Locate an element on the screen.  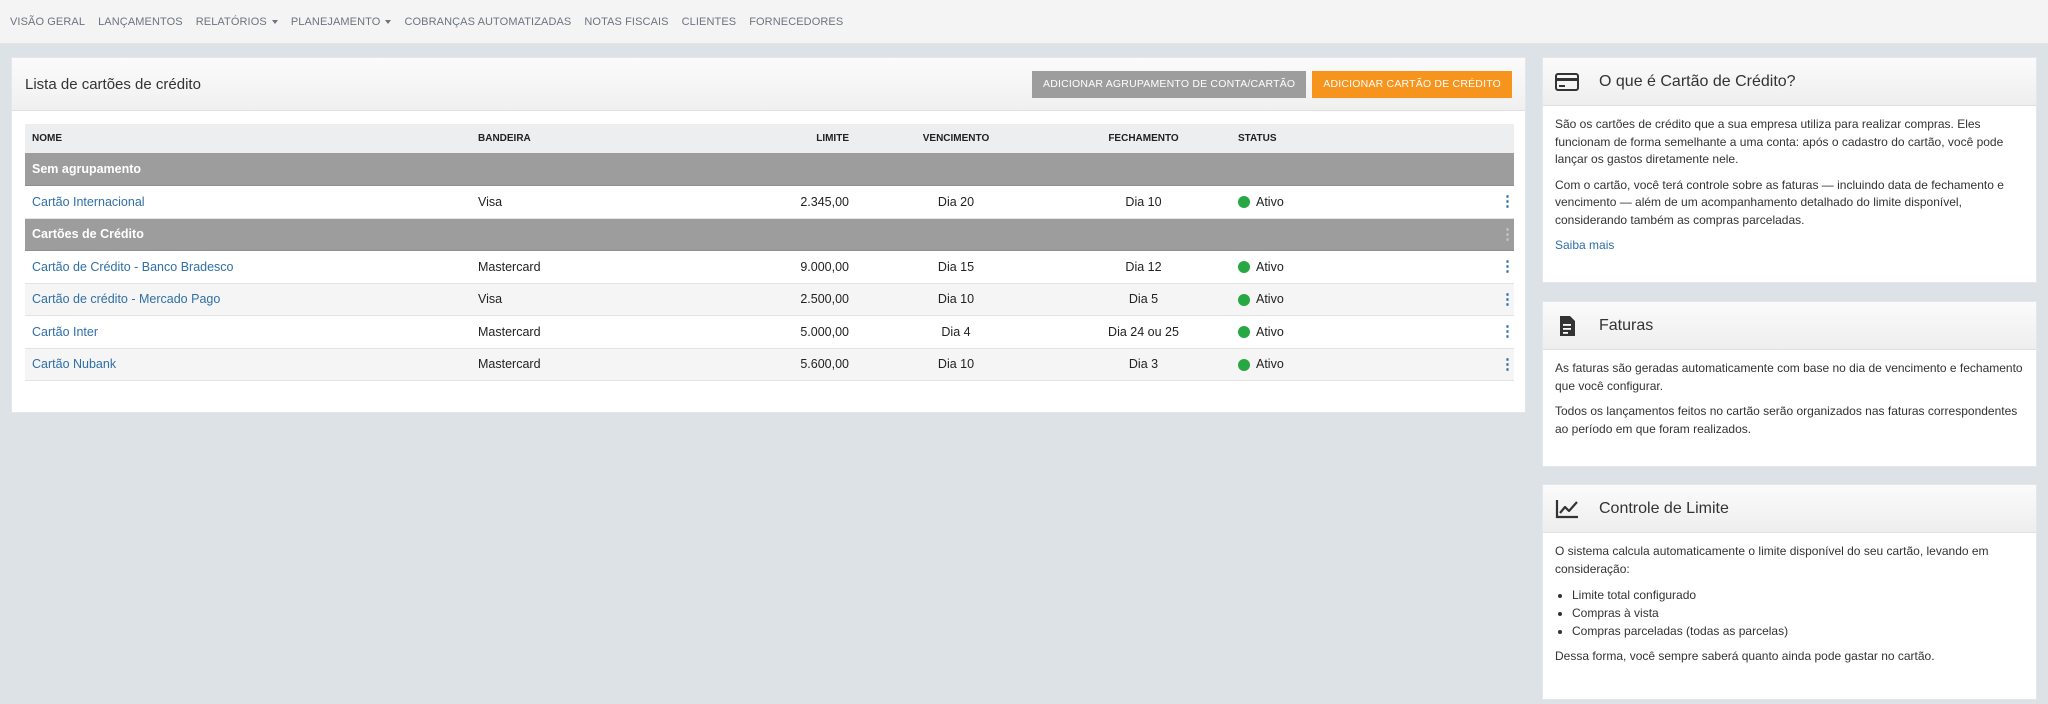
card-name-link: Cartão Nubank is located at coordinates (74, 364).